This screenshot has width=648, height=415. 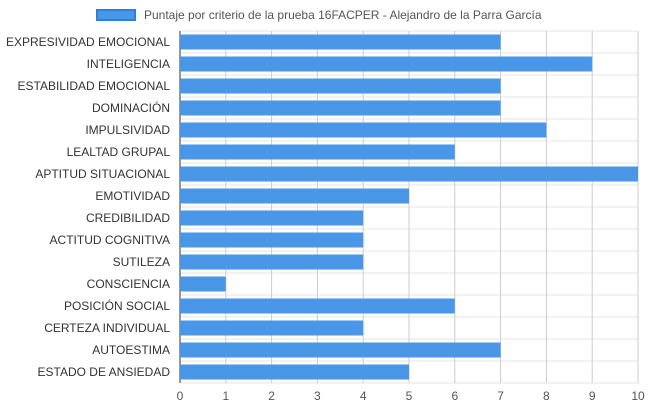 What do you see at coordinates (180, 396) in the screenshot?
I see `x-tick-label: 0` at bounding box center [180, 396].